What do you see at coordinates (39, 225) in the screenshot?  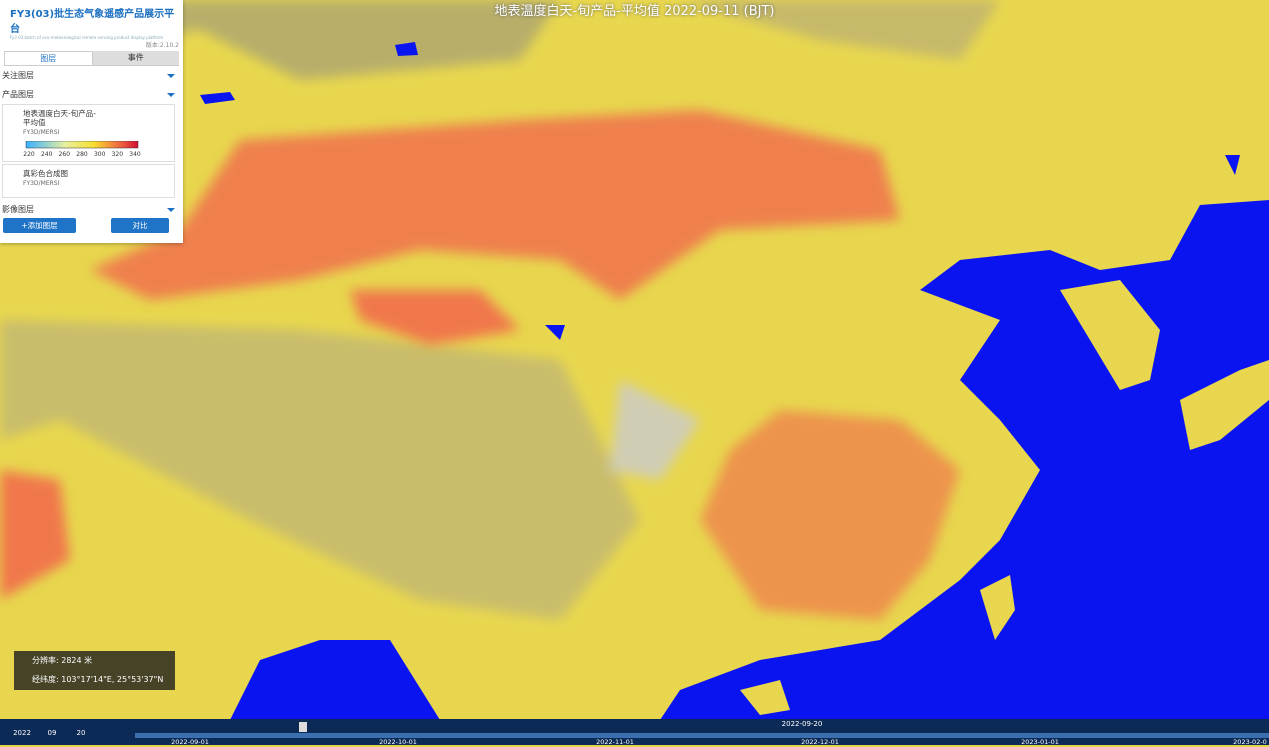 I see `add-layer-button: +添加图层` at bounding box center [39, 225].